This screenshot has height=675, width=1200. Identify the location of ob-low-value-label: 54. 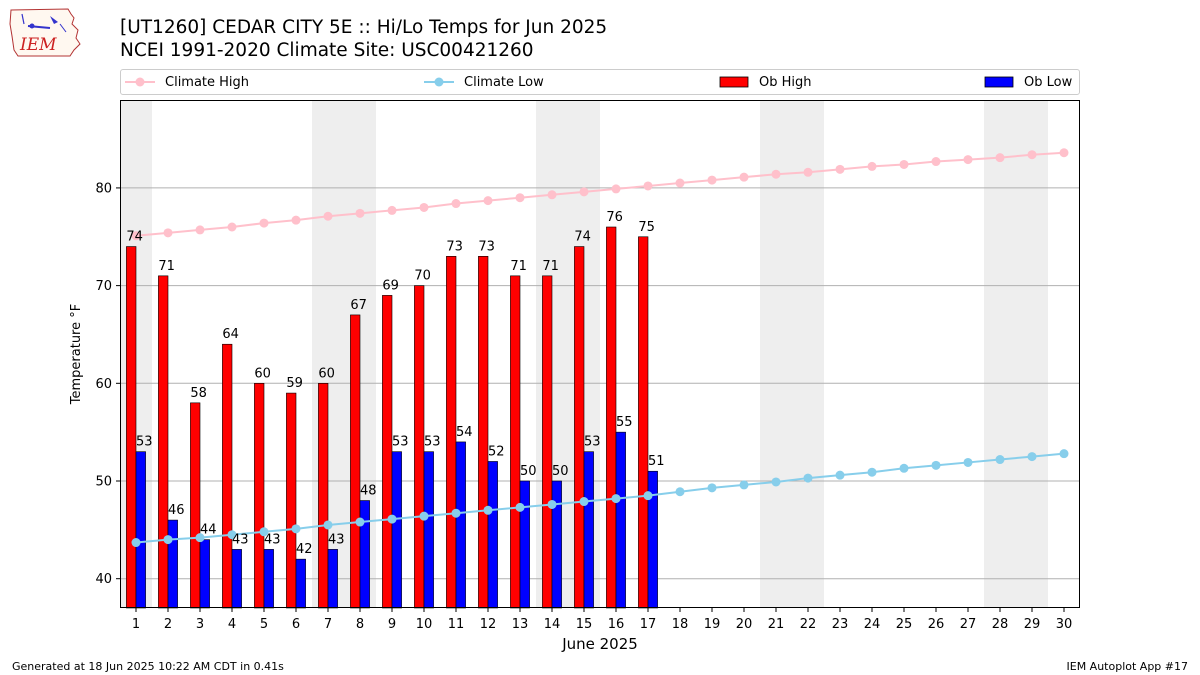
(464, 432).